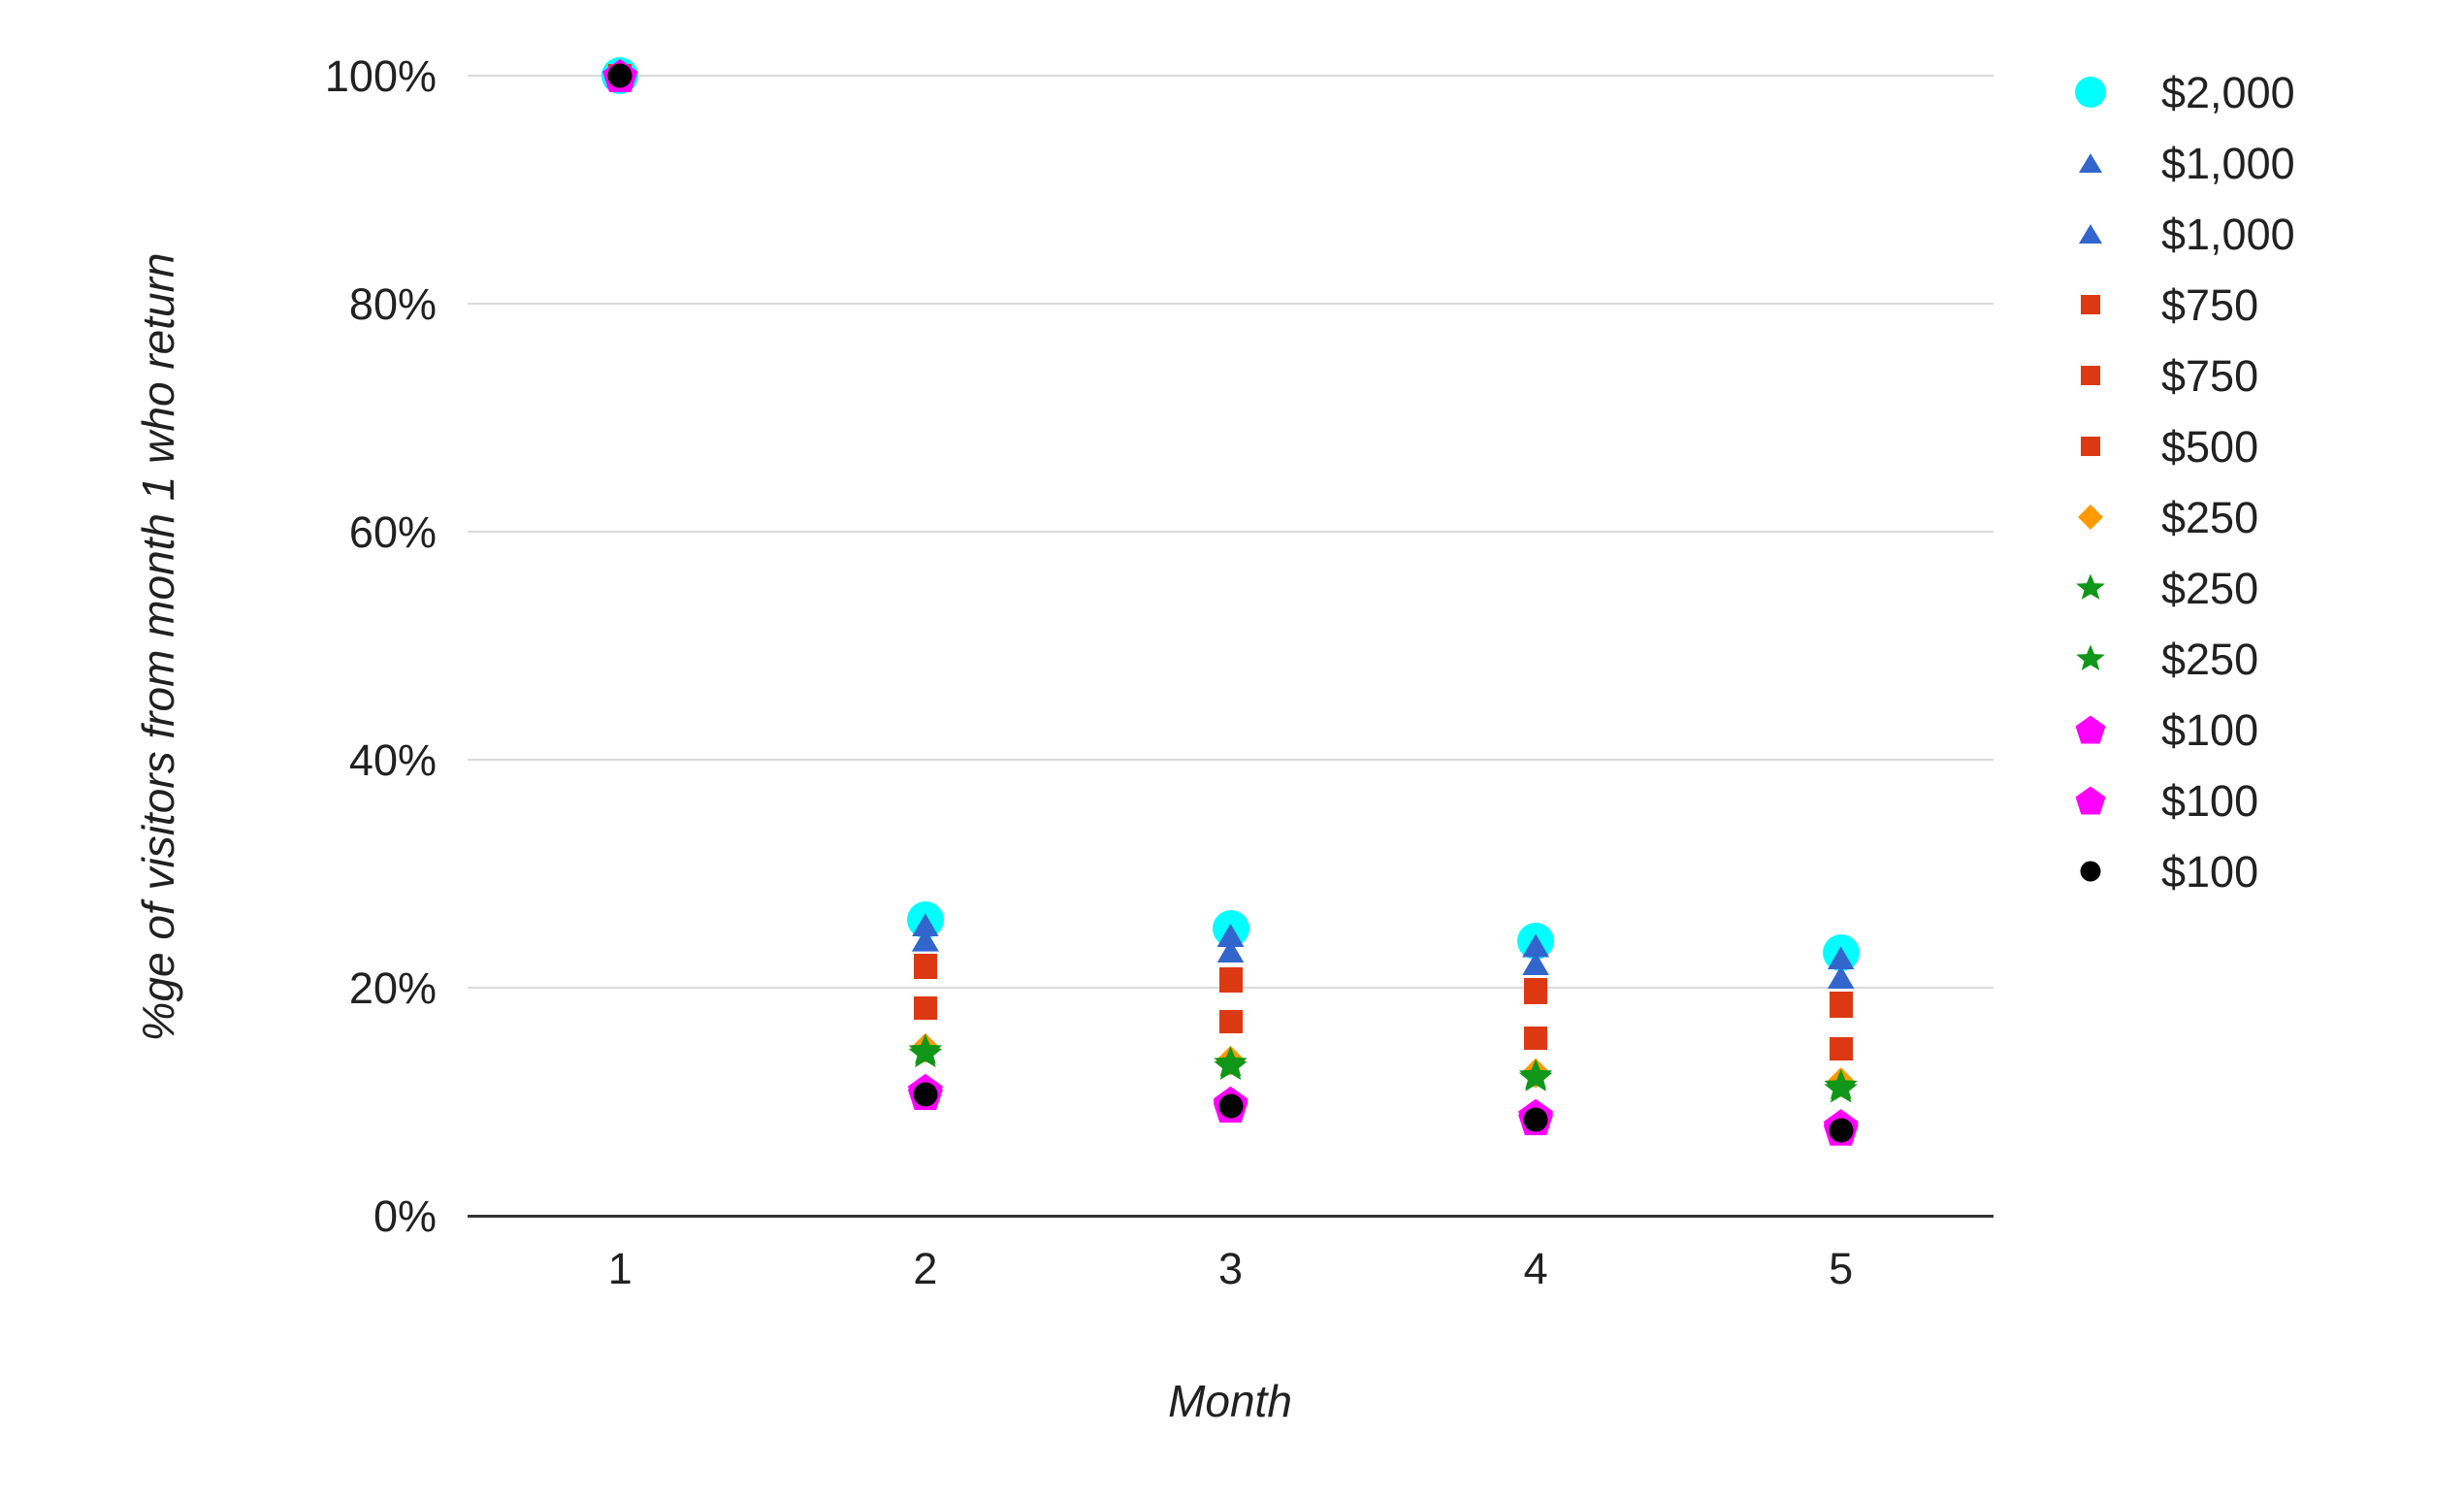  Describe the element at coordinates (1841, 1268) in the screenshot. I see `x-tick-label-5: 5` at that location.